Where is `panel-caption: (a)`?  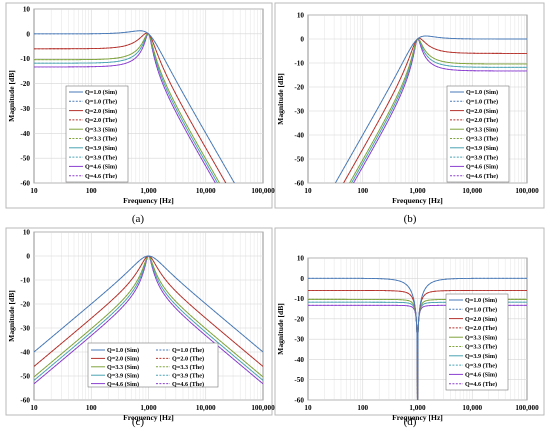 panel-caption: (a) is located at coordinates (138, 219).